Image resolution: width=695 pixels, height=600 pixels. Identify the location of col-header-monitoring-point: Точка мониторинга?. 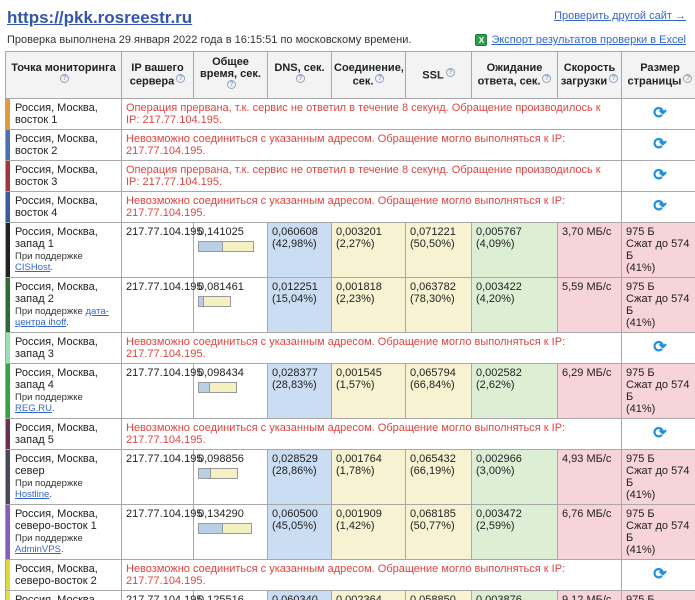
(63, 75).